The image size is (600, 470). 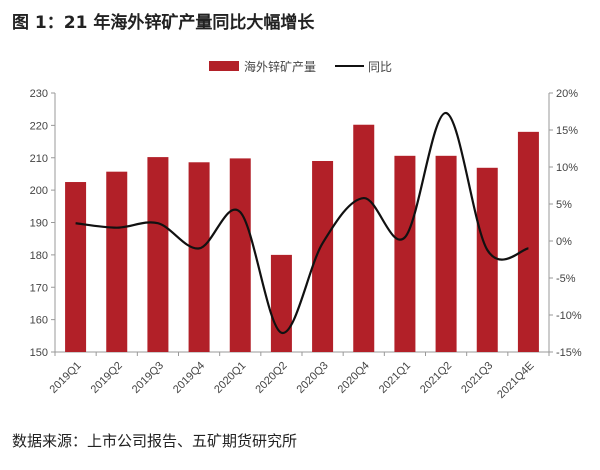 I want to click on left-tick-label: 160, so click(x=39, y=321).